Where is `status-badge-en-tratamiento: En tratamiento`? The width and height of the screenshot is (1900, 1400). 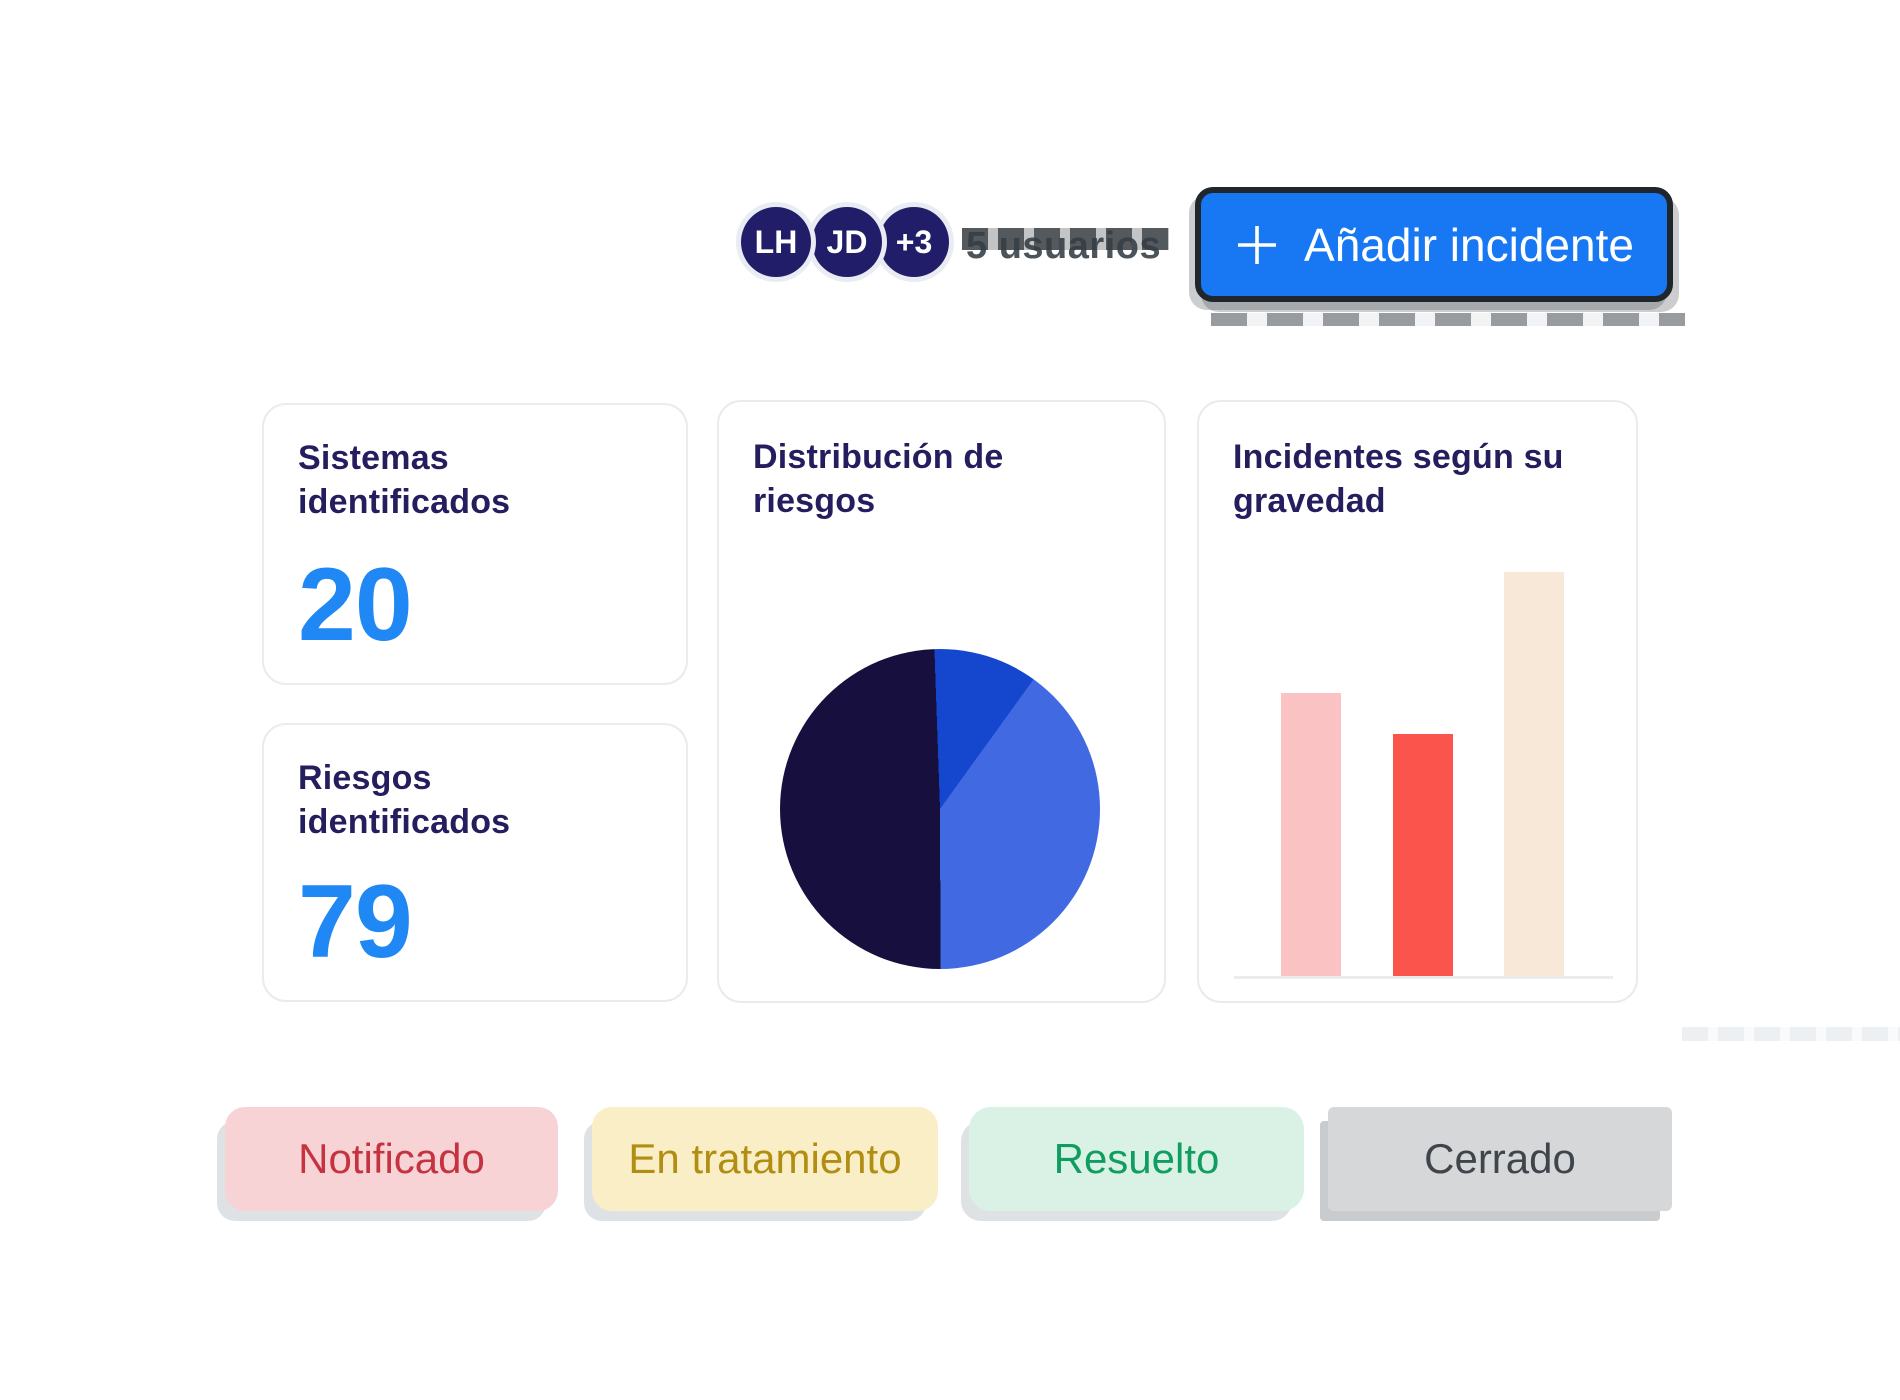 status-badge-en-tratamiento: En tratamiento is located at coordinates (765, 1159).